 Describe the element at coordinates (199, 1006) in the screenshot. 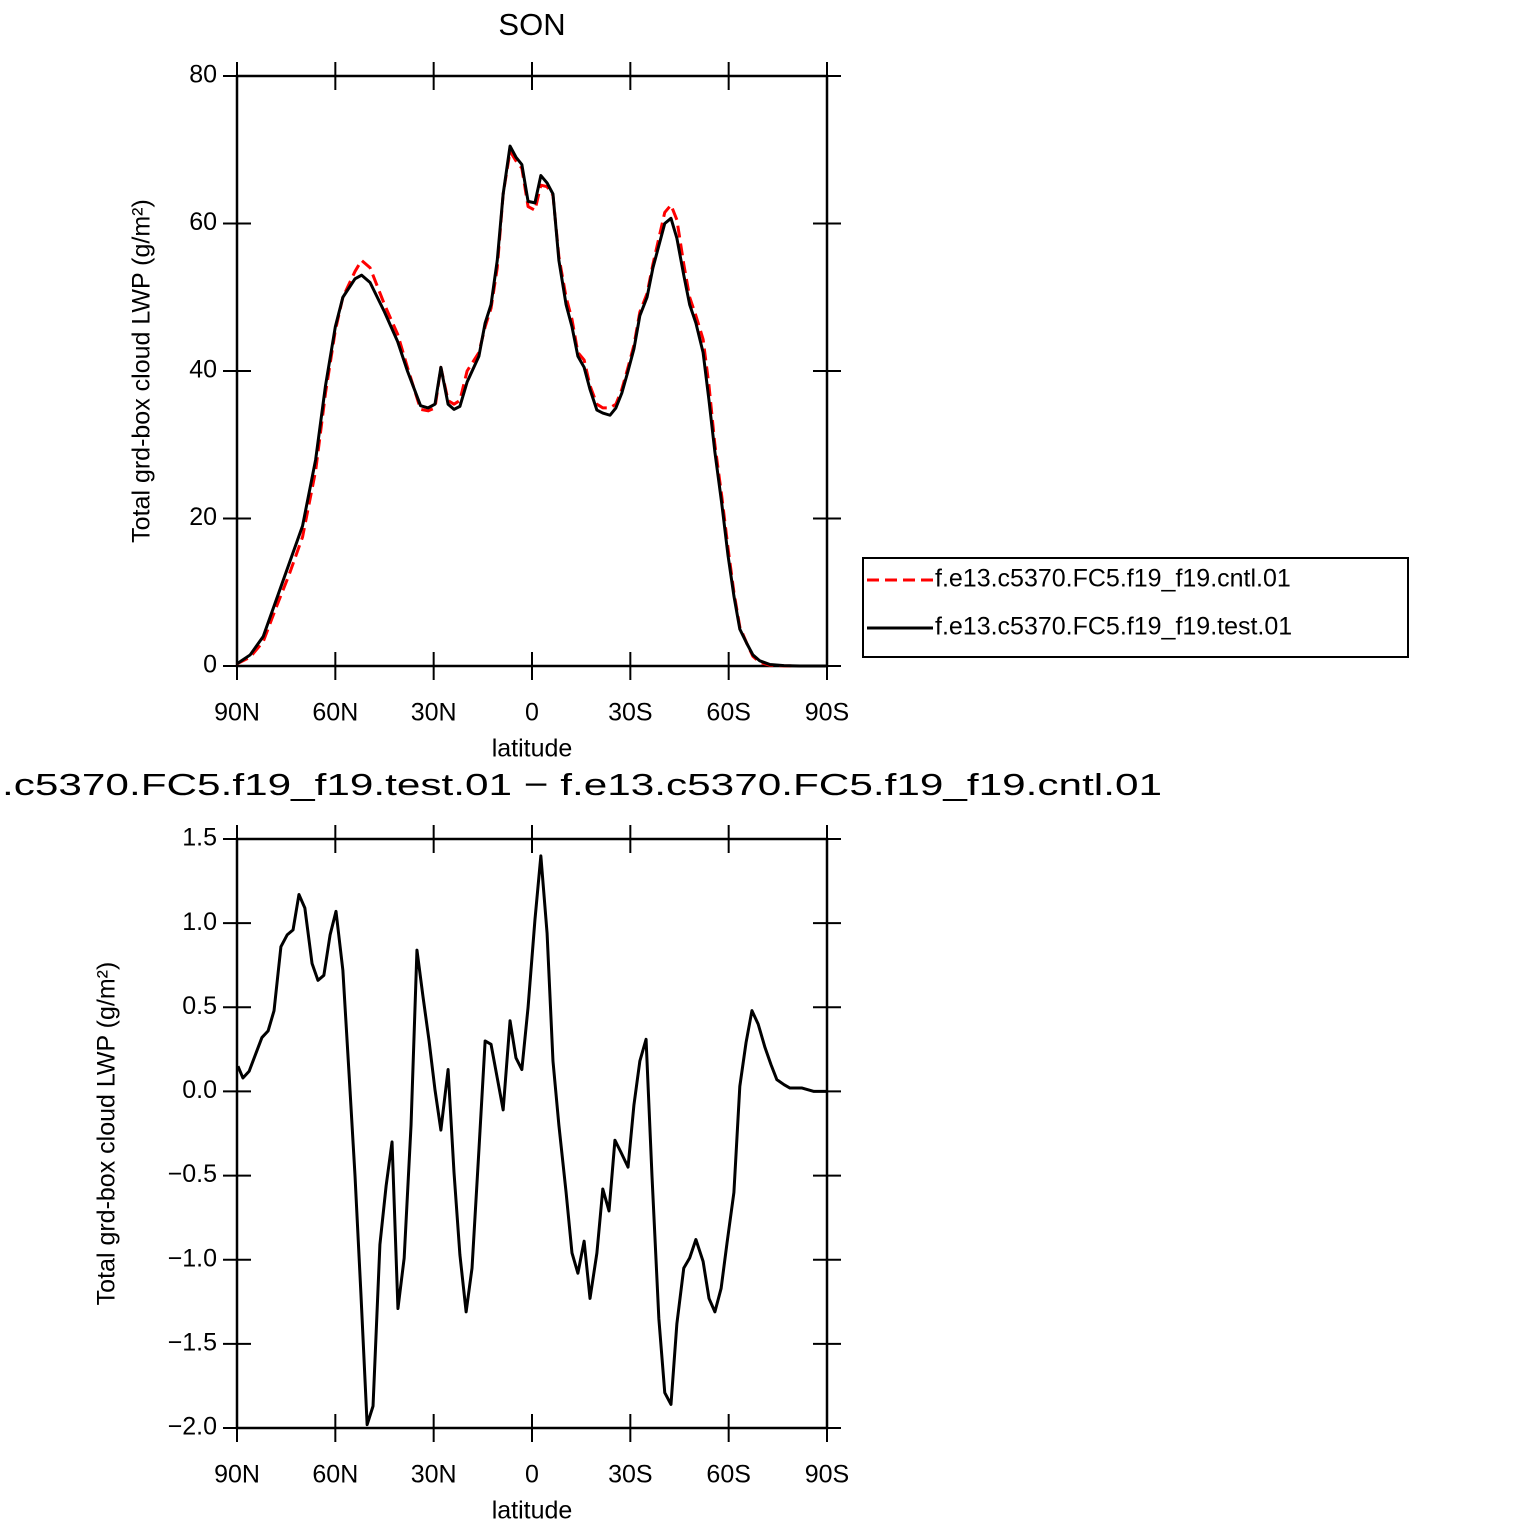

I see `y-tick-label: 0.5` at that location.